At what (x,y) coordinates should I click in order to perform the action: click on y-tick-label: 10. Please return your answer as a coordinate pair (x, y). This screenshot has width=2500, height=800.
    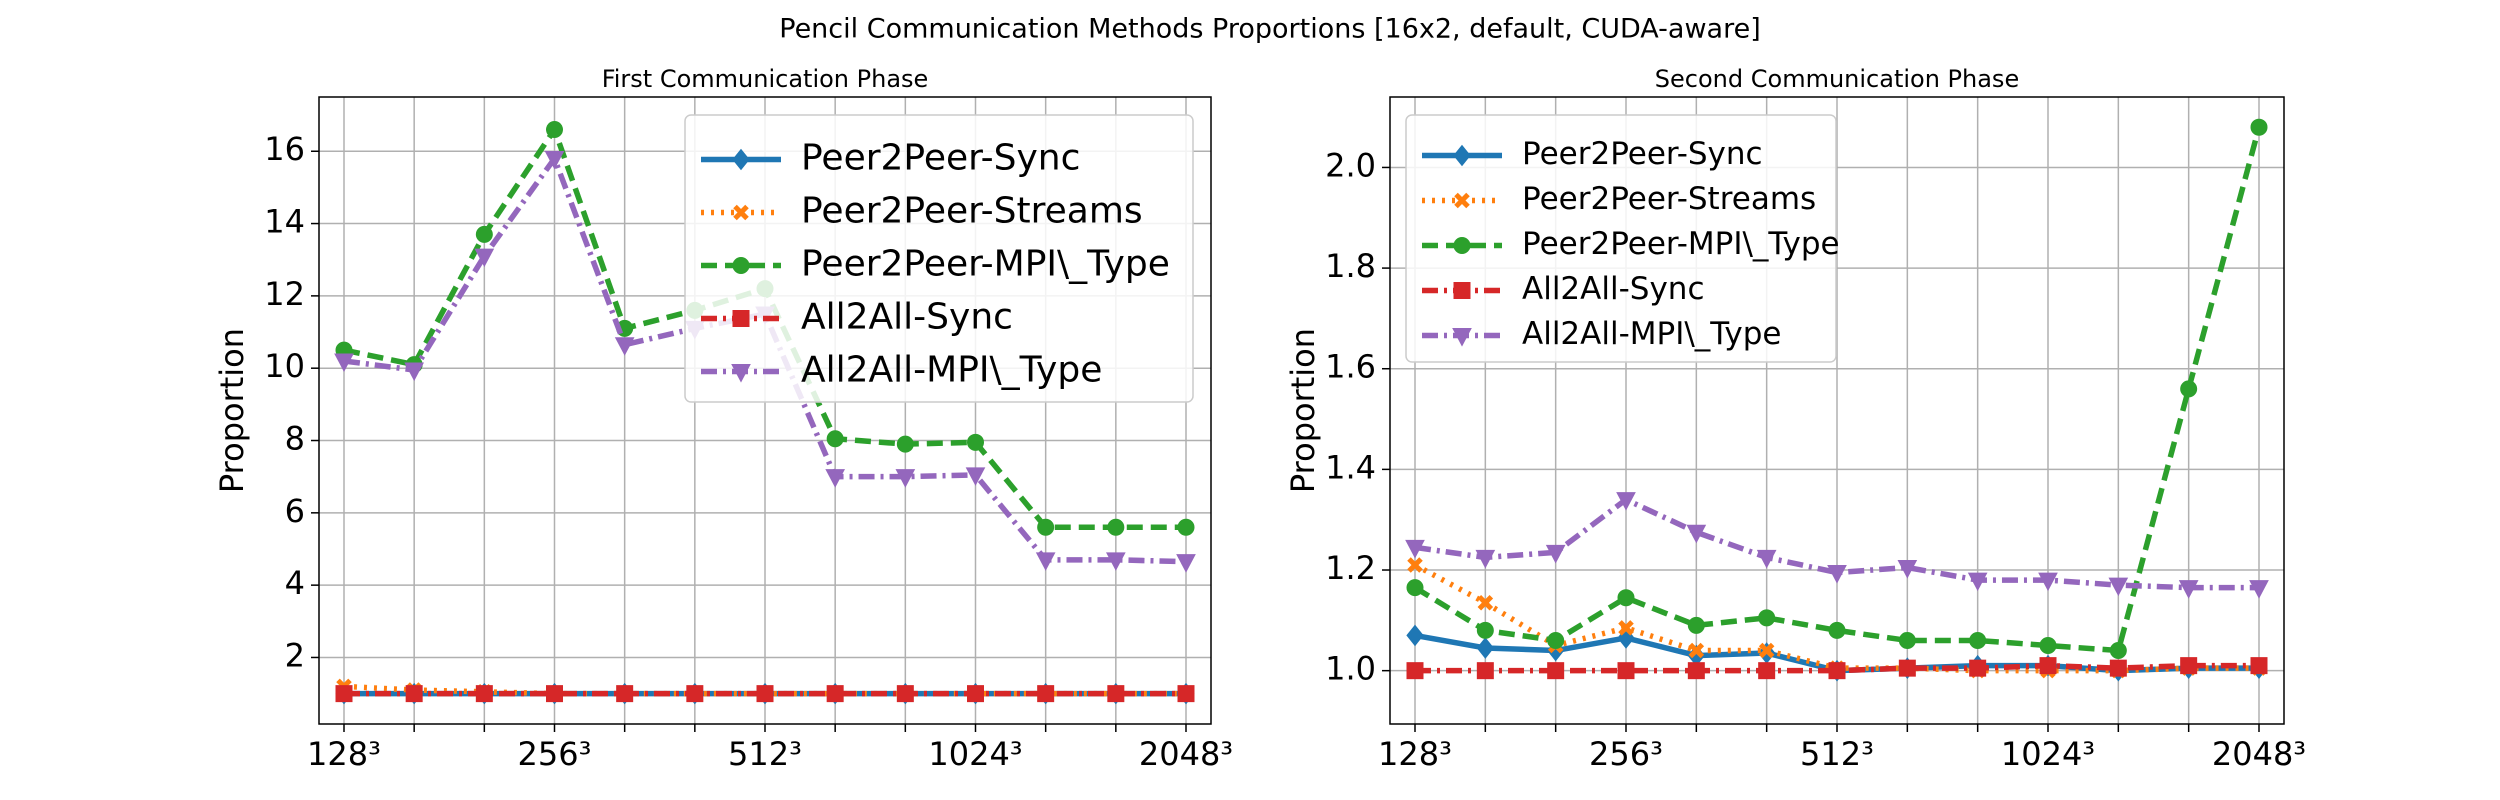
    Looking at the image, I should click on (284, 366).